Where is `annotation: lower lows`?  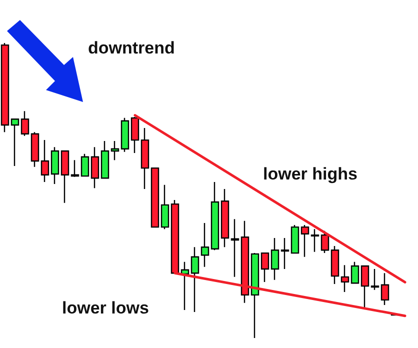
annotation: lower lows is located at coordinates (105, 308).